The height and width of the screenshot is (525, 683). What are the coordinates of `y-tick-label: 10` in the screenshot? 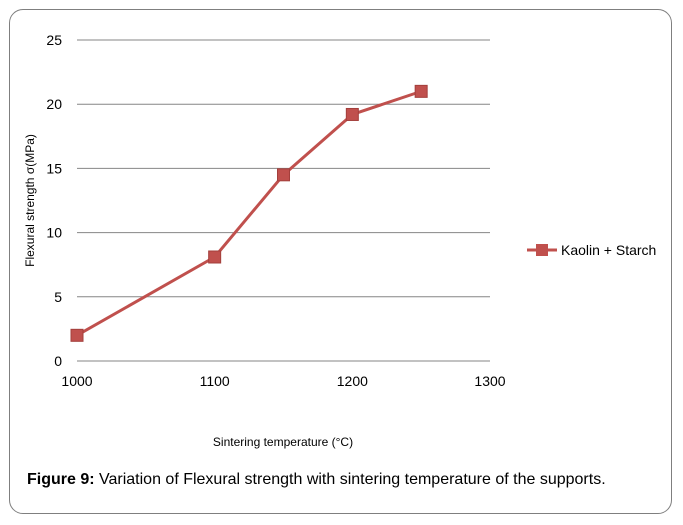 It's located at (54, 233).